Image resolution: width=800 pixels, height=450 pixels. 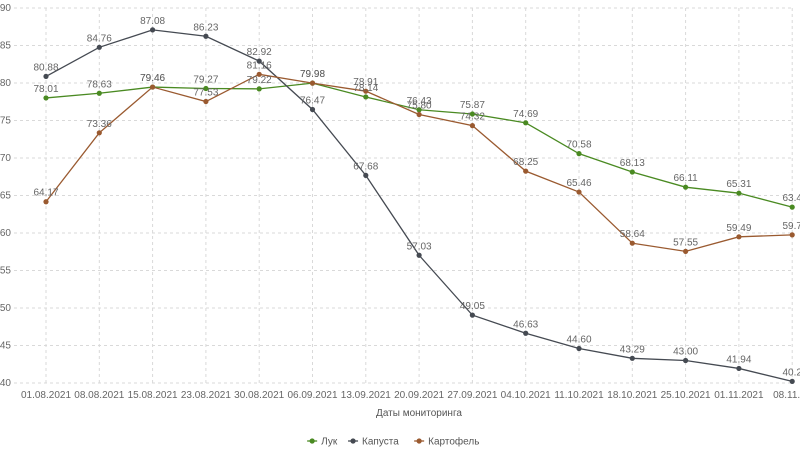 I want to click on data-label: 75.87, so click(x=472, y=105).